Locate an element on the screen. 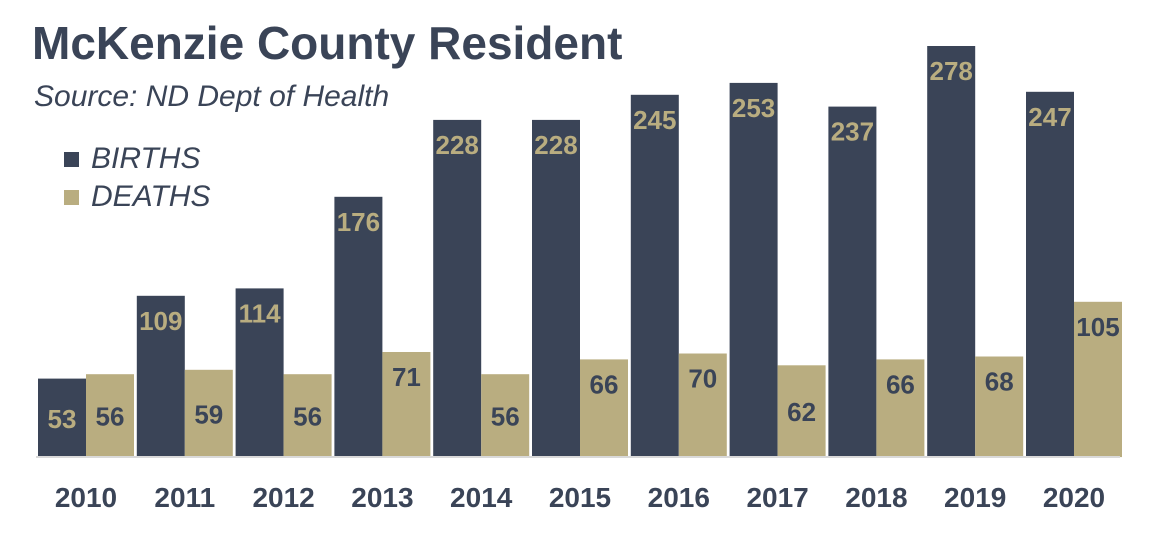  data-label-deaths-2014: 56 is located at coordinates (505, 417).